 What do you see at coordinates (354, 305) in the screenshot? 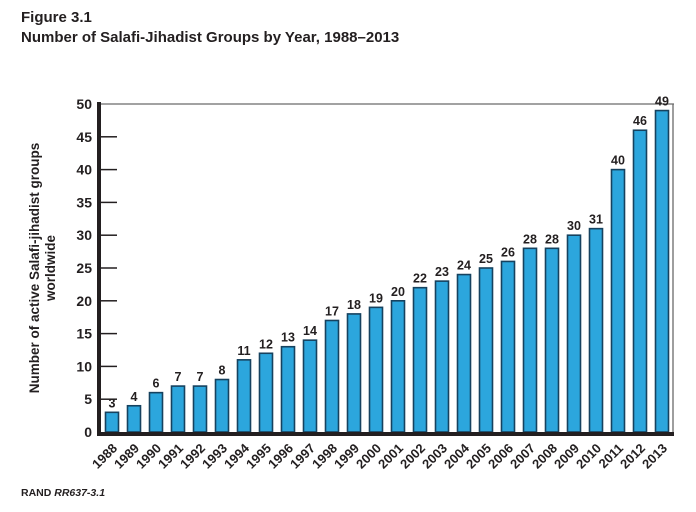
I see `bar-value-label-1999: 18` at bounding box center [354, 305].